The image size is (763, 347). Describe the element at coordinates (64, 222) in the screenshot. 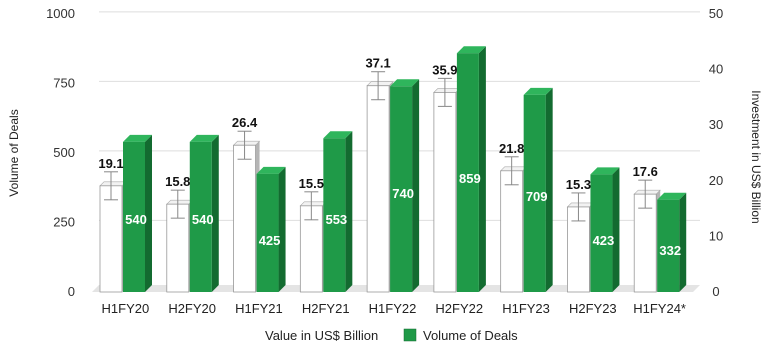

I see `y-tick-label: 250` at that location.